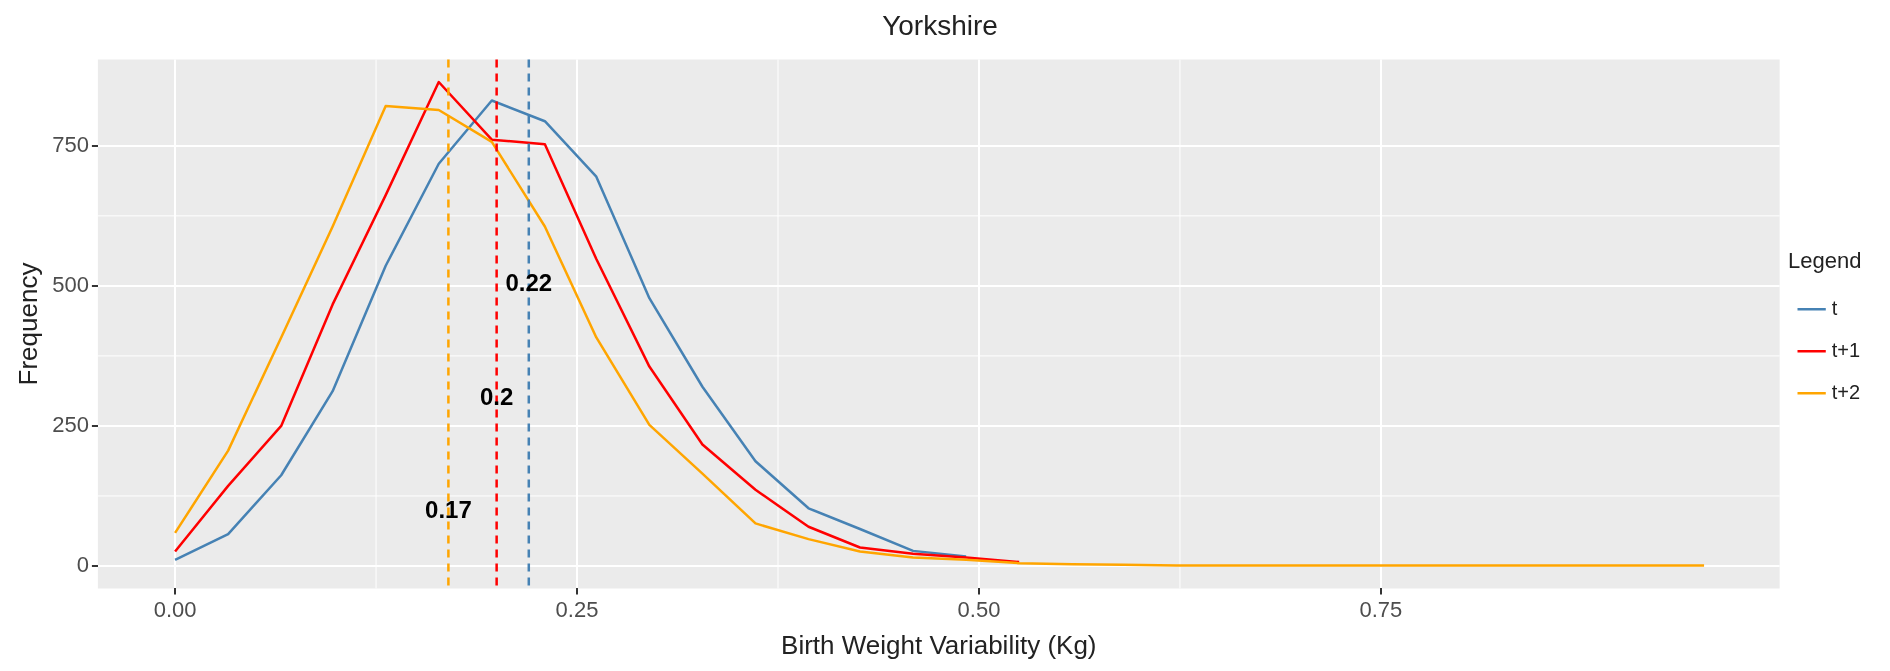  I want to click on y-tick-label: 250, so click(70, 425).